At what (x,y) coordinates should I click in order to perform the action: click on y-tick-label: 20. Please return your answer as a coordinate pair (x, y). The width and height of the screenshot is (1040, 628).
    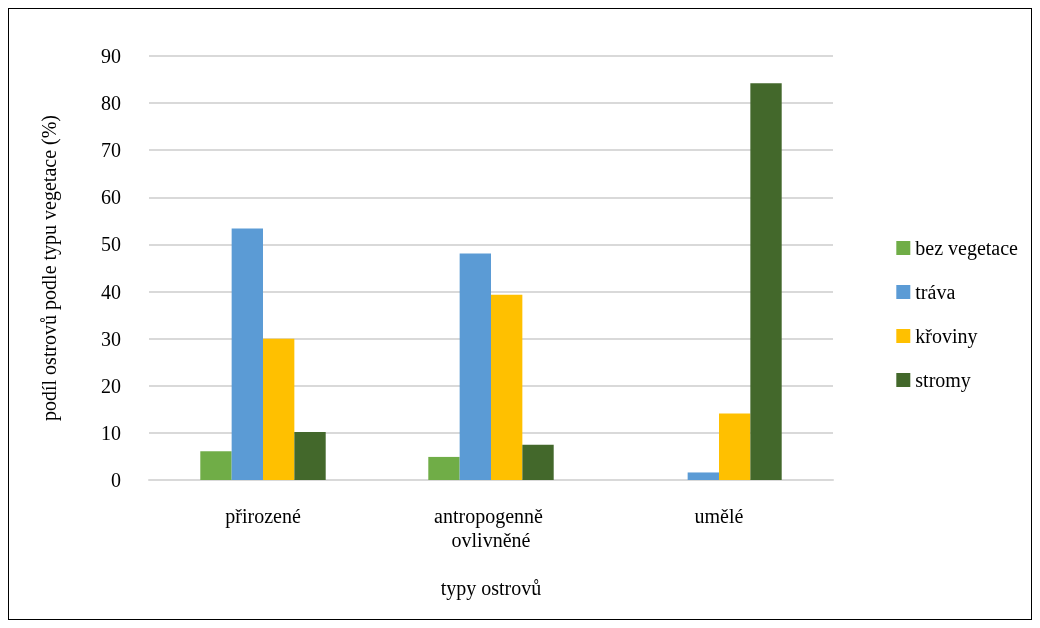
    Looking at the image, I should click on (111, 385).